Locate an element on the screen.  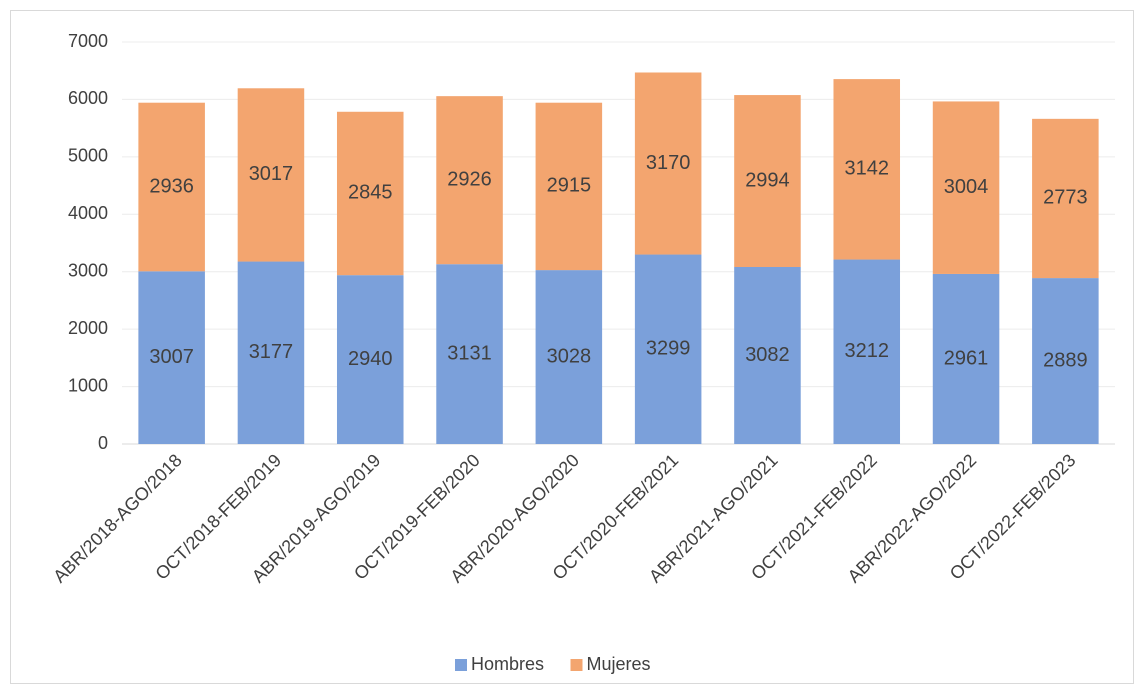
data-label: 2940 is located at coordinates (370, 359).